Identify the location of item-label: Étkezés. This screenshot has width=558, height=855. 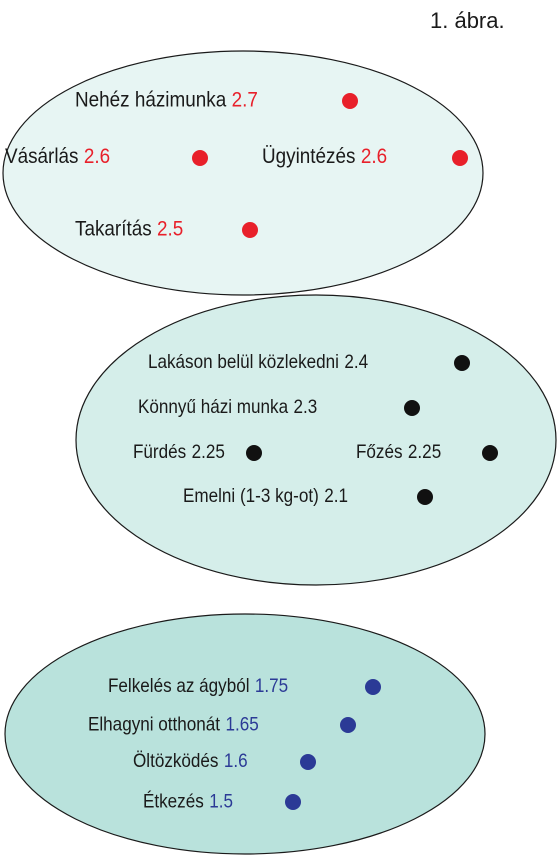
(173, 800).